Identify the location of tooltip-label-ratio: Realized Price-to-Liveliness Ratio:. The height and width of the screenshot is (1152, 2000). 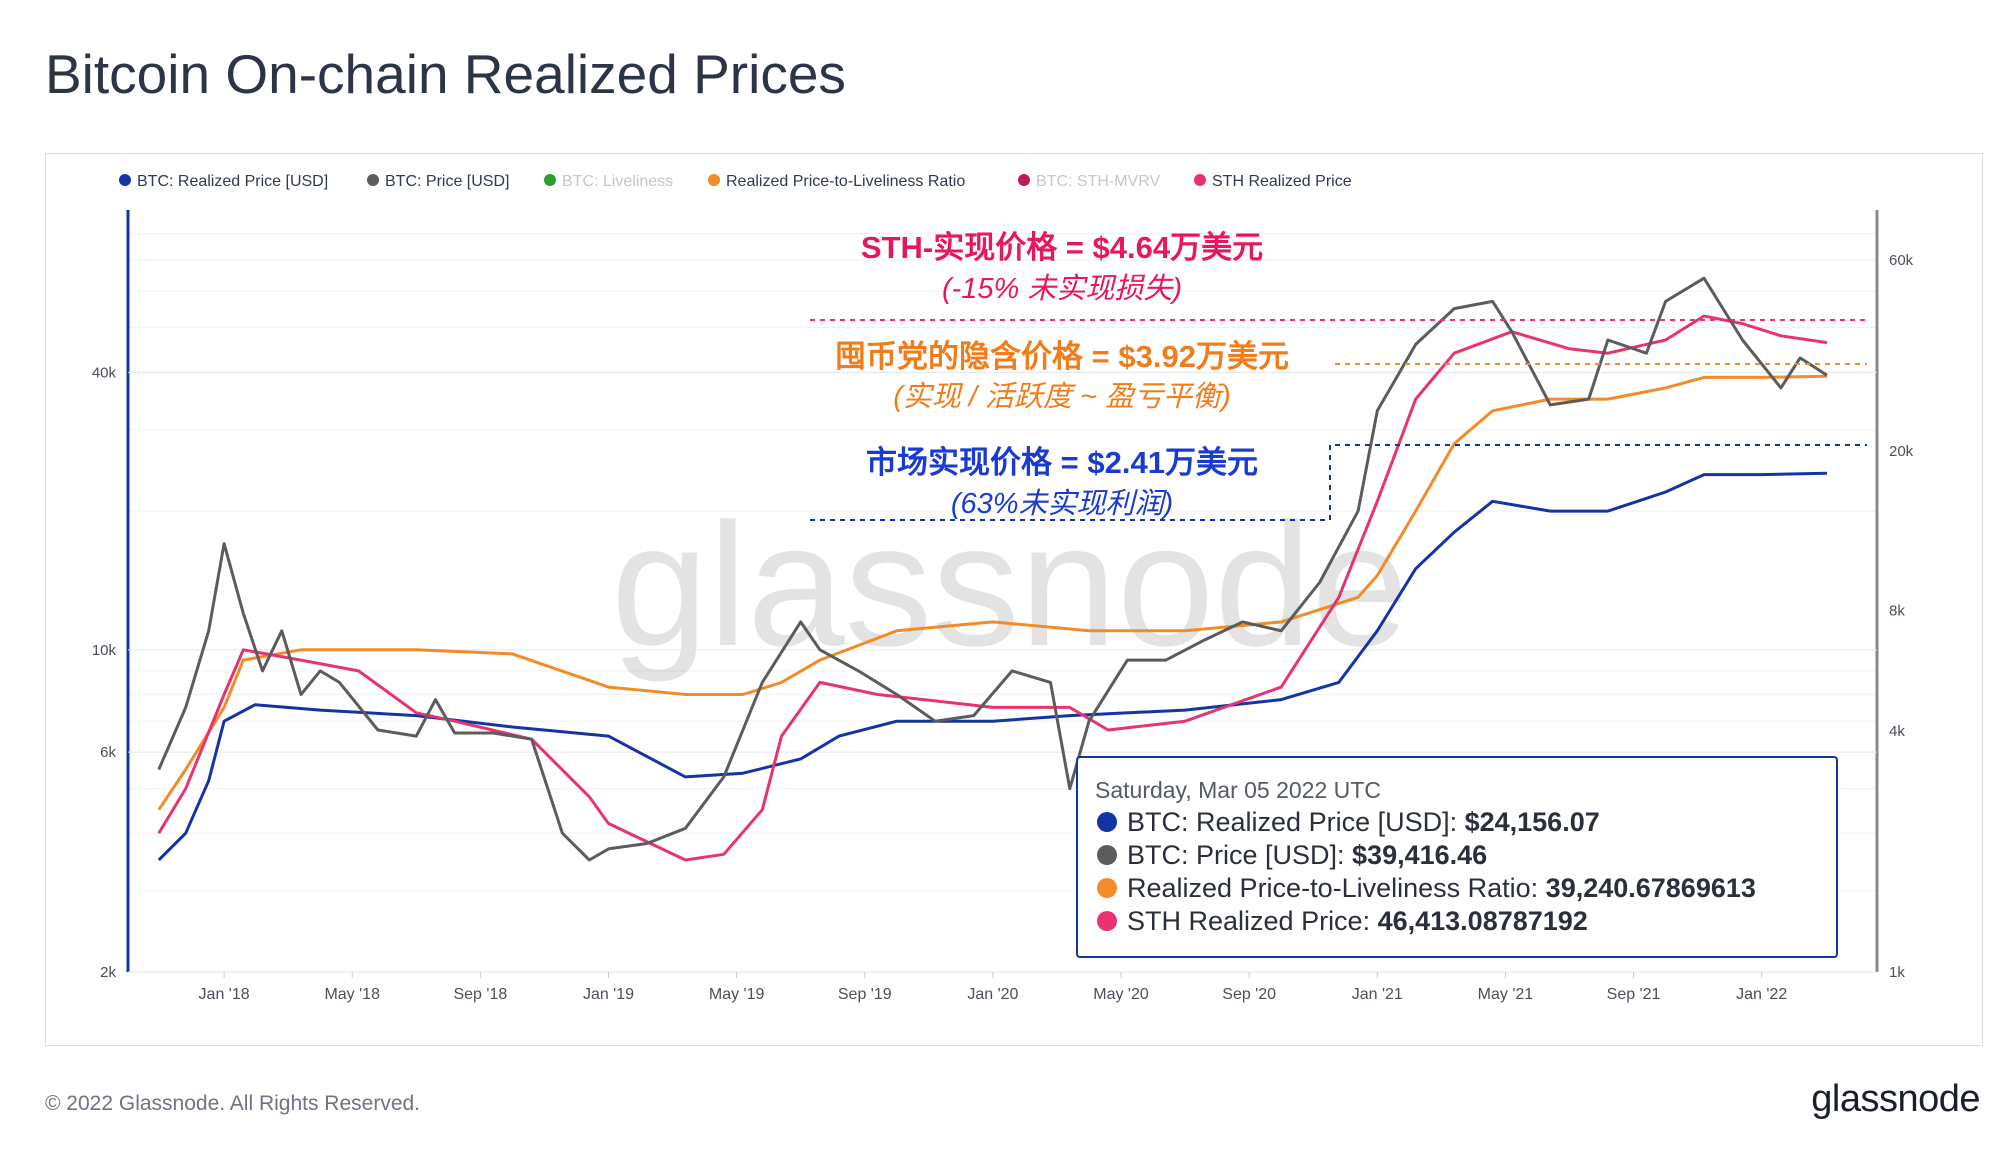
(1336, 888).